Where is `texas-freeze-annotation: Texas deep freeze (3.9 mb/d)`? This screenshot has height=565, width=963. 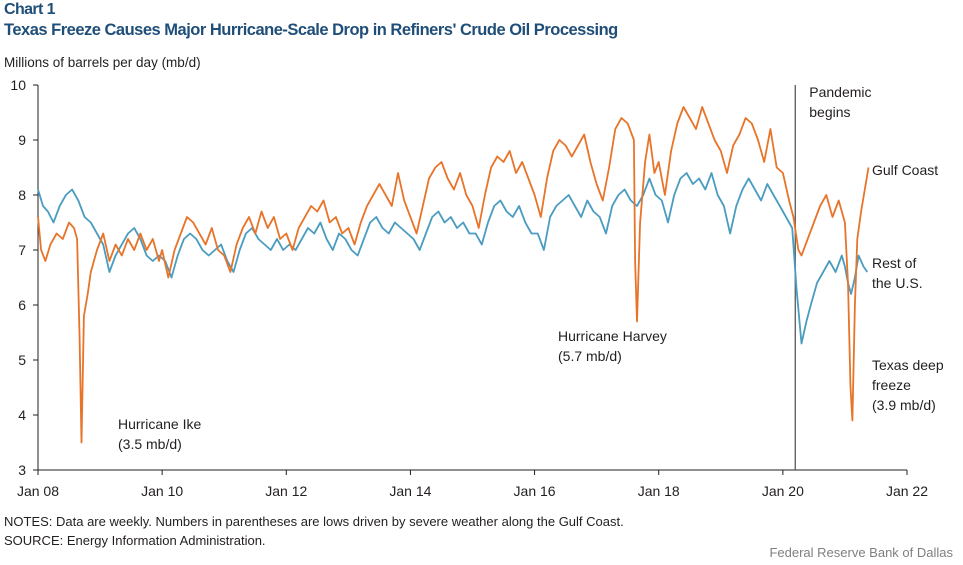
texas-freeze-annotation: Texas deep freeze (3.9 mb/d) is located at coordinates (908, 385).